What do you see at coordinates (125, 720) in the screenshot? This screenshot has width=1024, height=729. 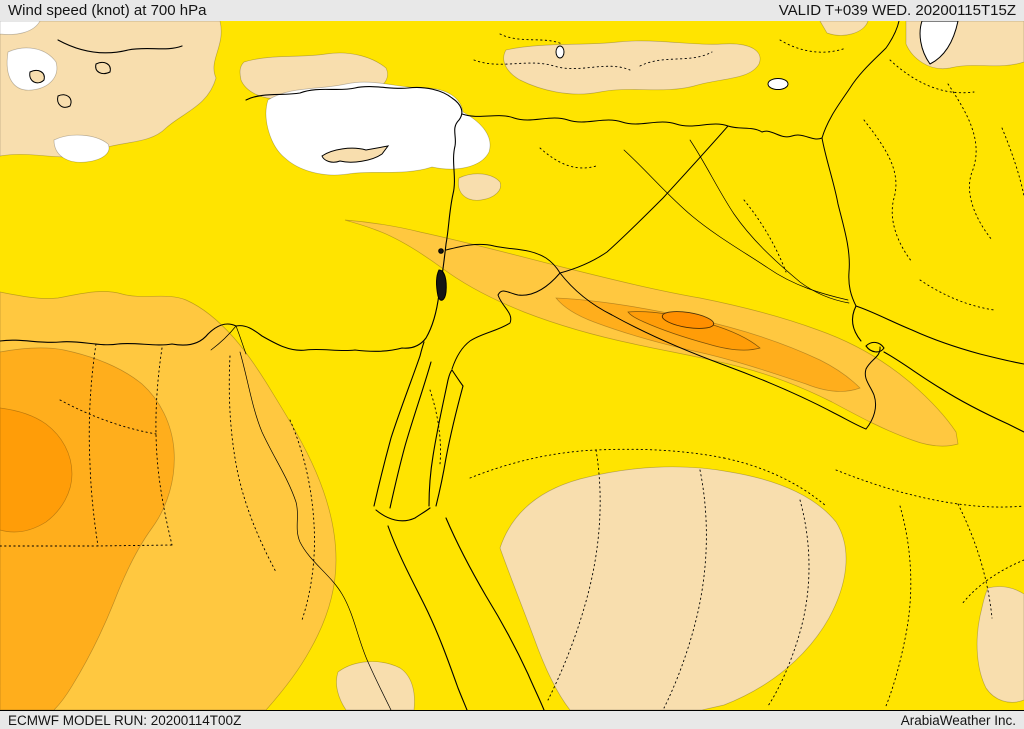 I see `model-run-label: ECMWF MODEL RUN: 20200114T00Z` at bounding box center [125, 720].